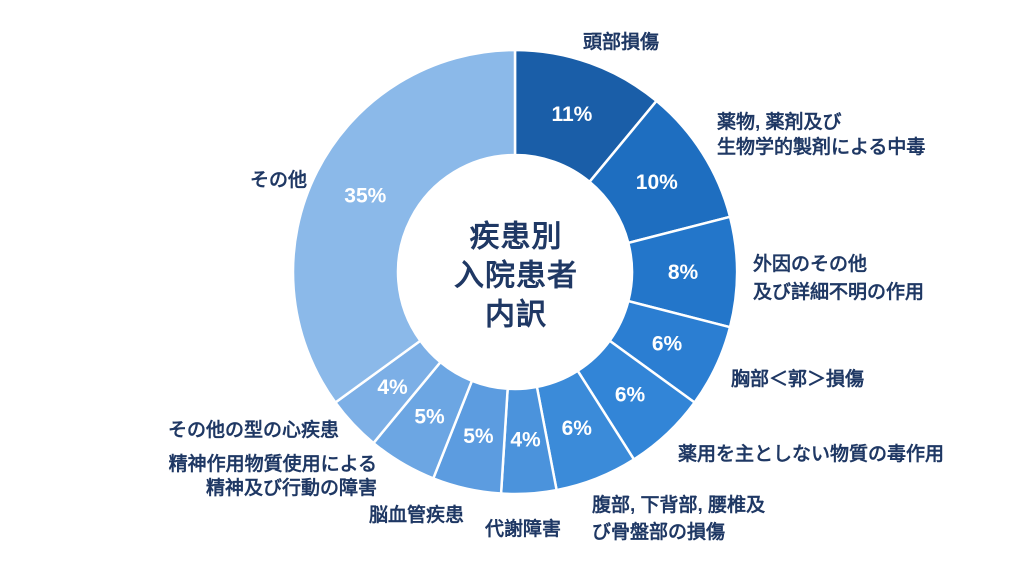 The height and width of the screenshot is (576, 1024). What do you see at coordinates (429, 417) in the screenshot?
I see `slice-pct-psychoactive-substance: 5%` at bounding box center [429, 417].